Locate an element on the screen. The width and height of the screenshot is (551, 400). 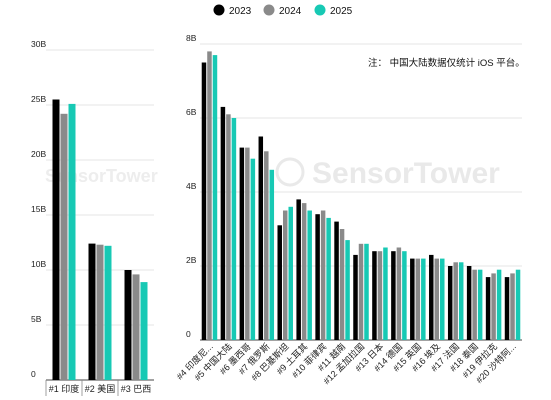
y-tick-label: 25B is located at coordinates (38, 99).